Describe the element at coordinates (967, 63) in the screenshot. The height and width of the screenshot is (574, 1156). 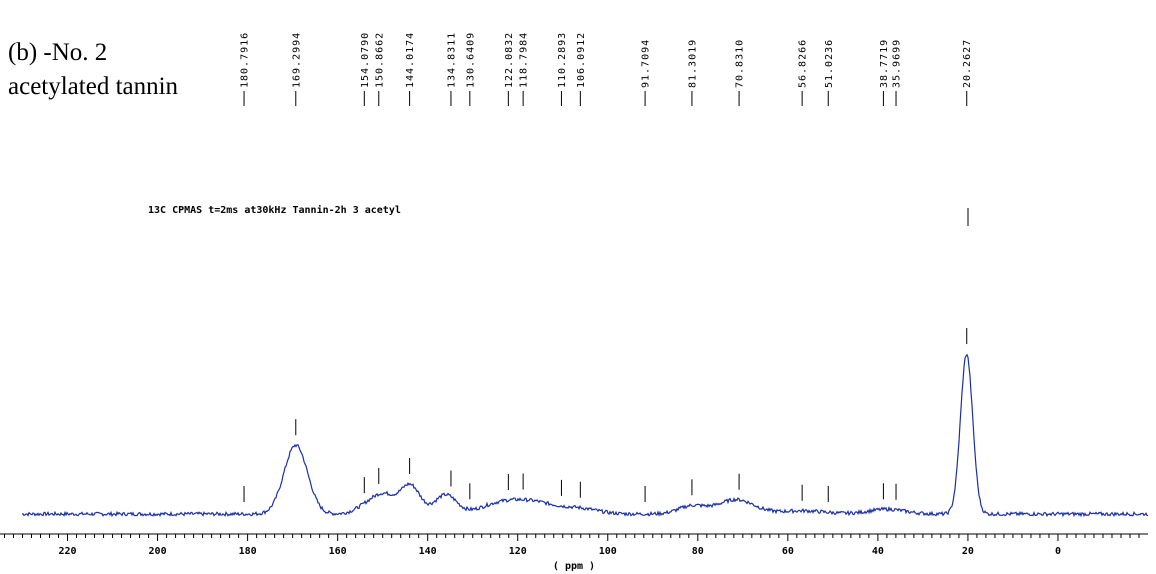
I see `peak-label: 20.2627` at that location.